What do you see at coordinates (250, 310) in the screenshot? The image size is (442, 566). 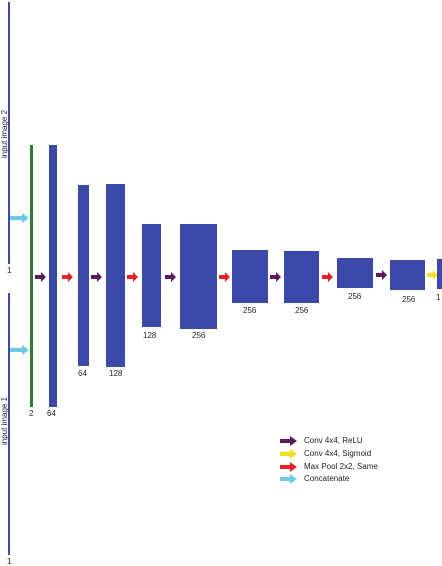 I see `layer-label-6: 256` at bounding box center [250, 310].